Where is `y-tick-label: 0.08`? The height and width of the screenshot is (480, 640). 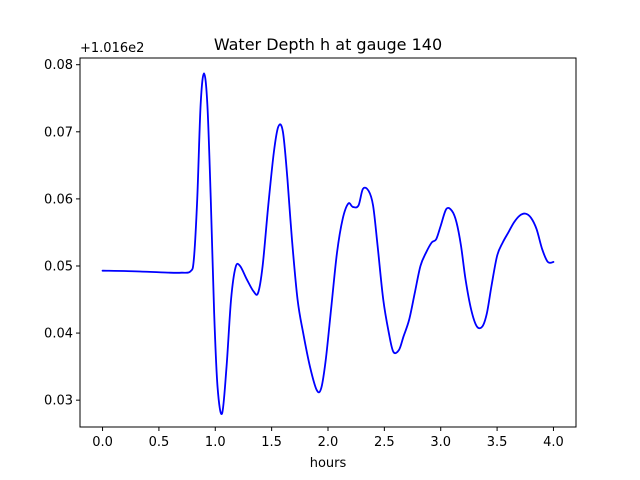
y-tick-label: 0.08 is located at coordinates (58, 65).